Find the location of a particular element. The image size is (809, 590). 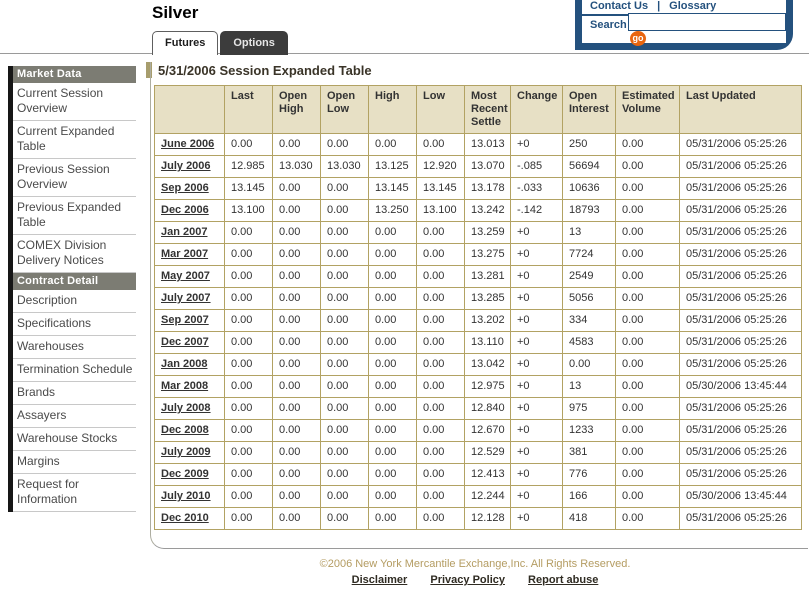

contact-us-link: Contact Us is located at coordinates (619, 6).